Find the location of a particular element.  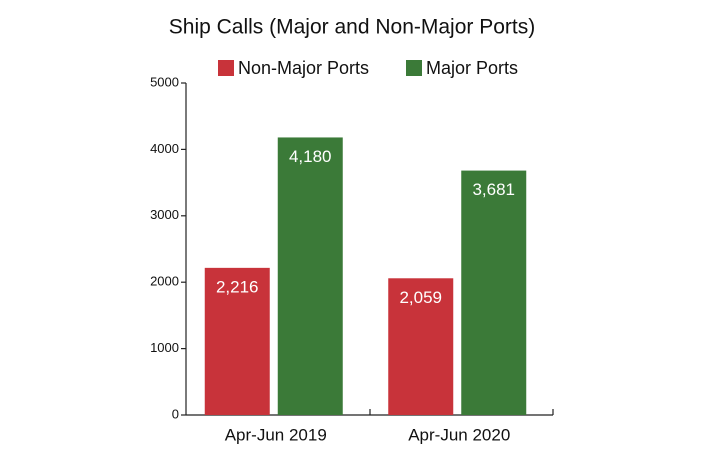

x-tick-label: Apr-Jun 2019 is located at coordinates (276, 434).